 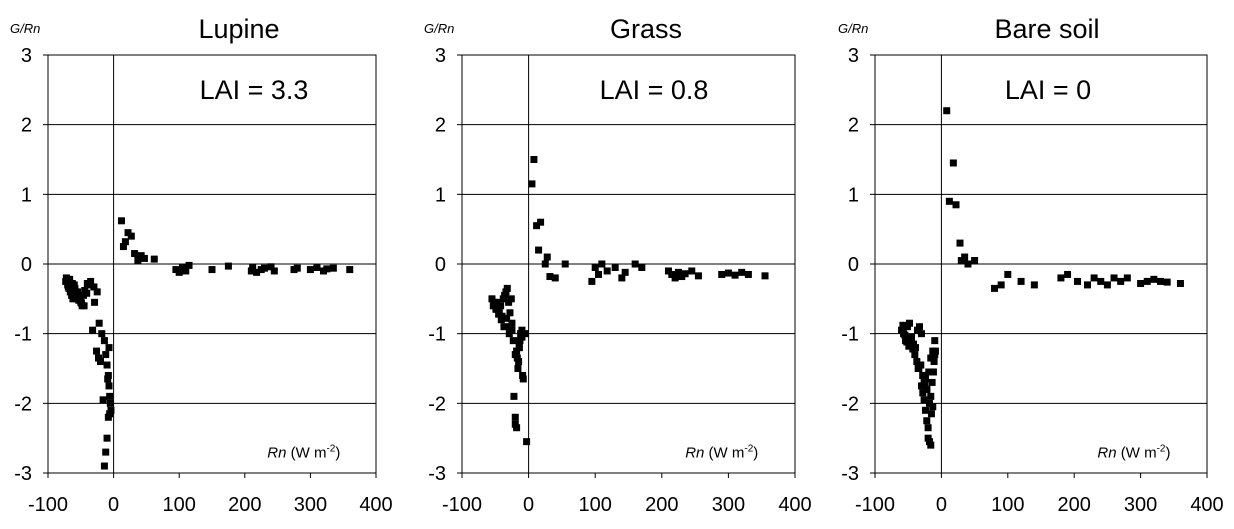 I want to click on chart-title: Bare soil, so click(x=1046, y=29).